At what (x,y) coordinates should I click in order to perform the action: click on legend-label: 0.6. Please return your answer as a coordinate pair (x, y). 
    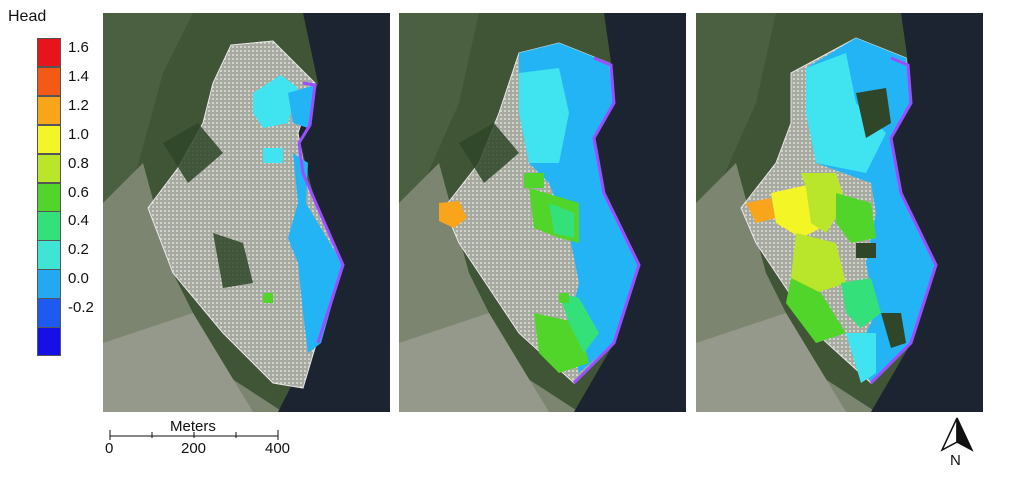
    Looking at the image, I should click on (78, 192).